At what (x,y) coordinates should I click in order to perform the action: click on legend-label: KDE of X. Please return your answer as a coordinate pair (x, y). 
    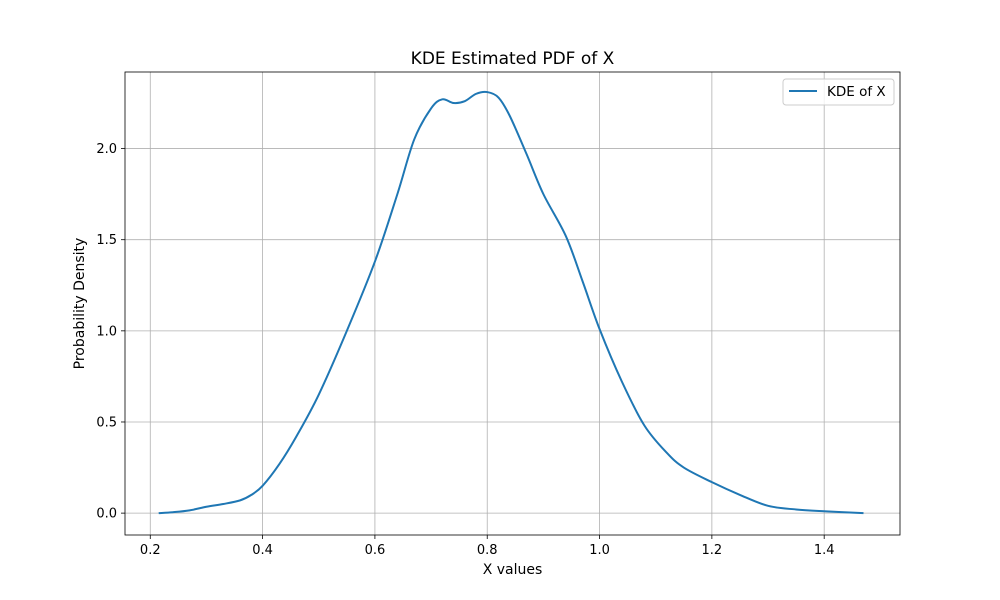
    Looking at the image, I should click on (856, 92).